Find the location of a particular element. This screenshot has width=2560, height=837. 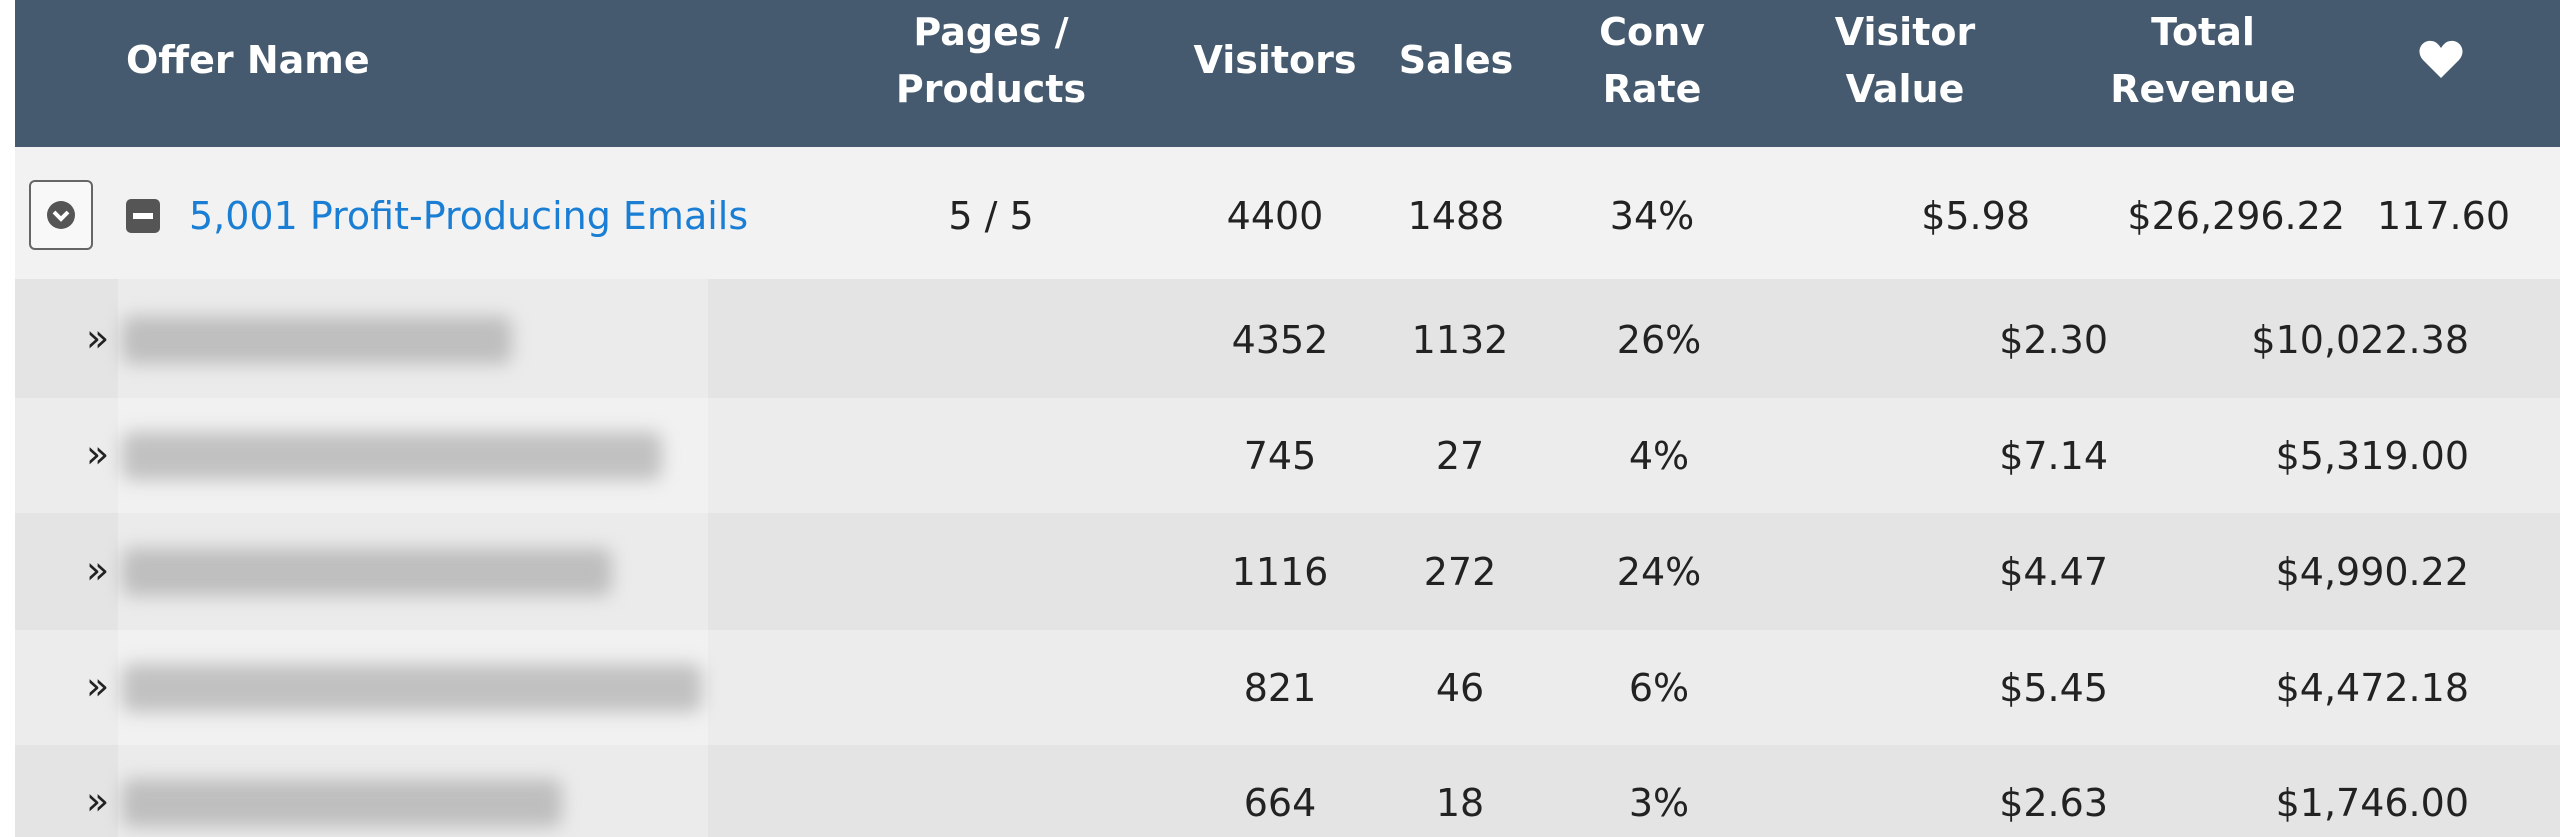

conv-rate: 3% is located at coordinates (1659, 803).